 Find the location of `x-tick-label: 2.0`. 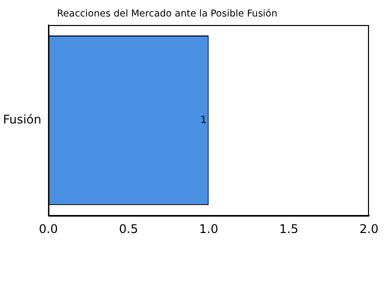

x-tick-label: 2.0 is located at coordinates (369, 229).